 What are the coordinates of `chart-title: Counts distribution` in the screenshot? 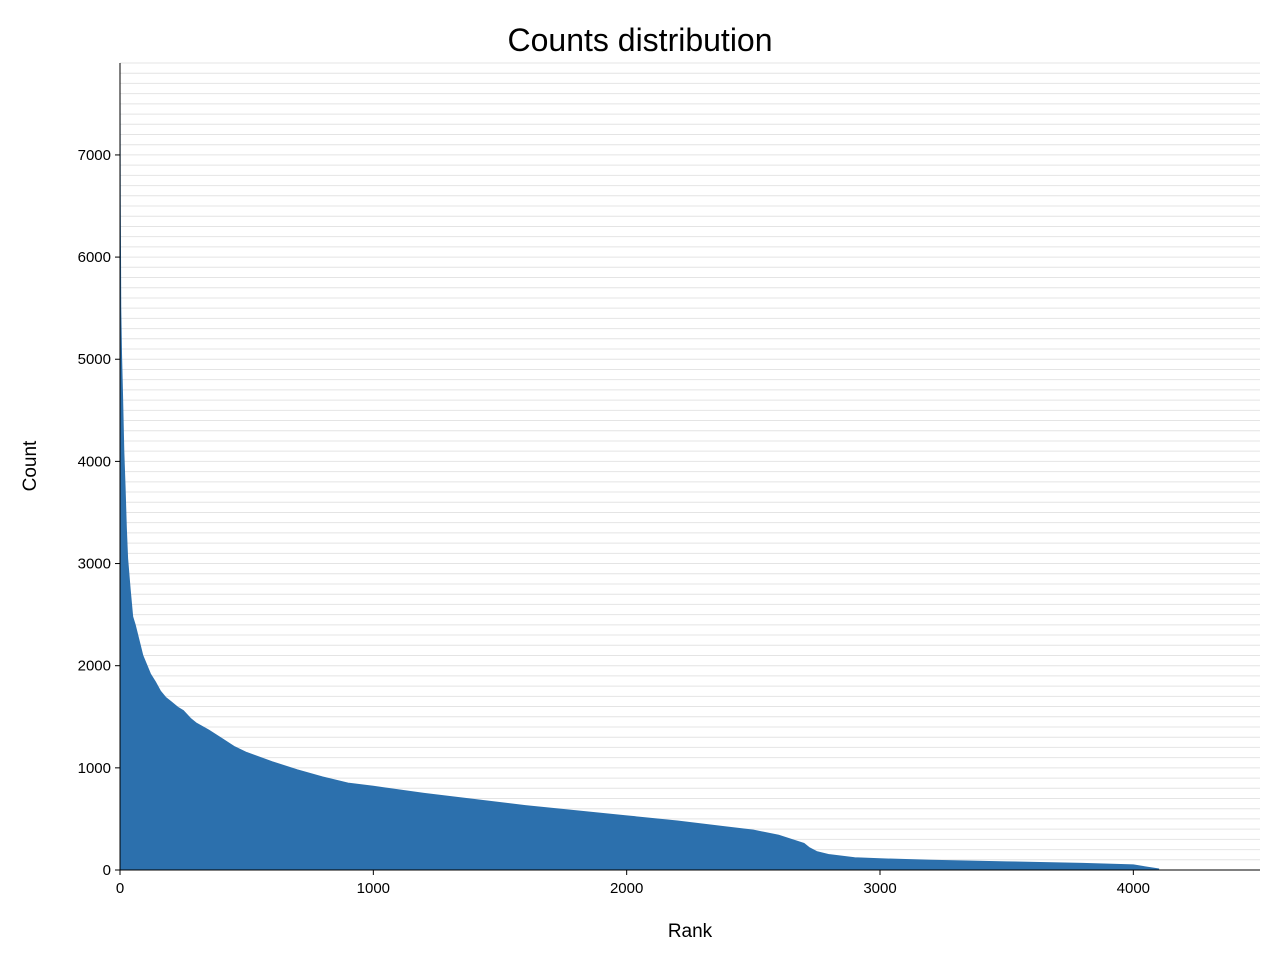 It's located at (639, 40).